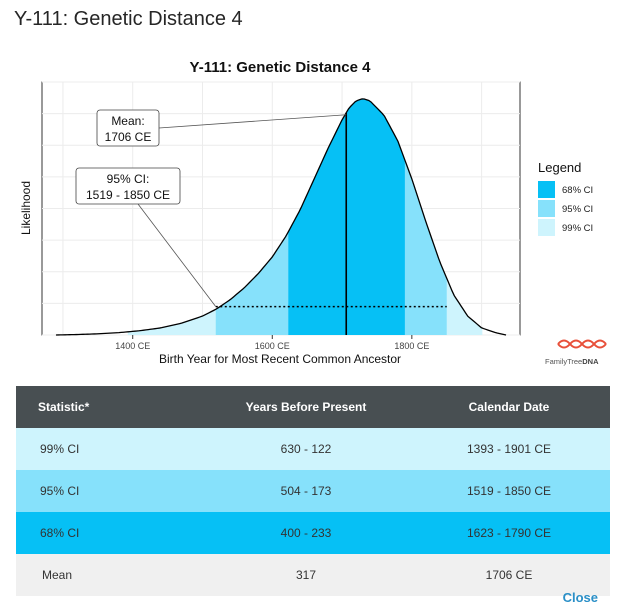 The height and width of the screenshot is (612, 627). Describe the element at coordinates (128, 19) in the screenshot. I see `modal-title: Y-111: Genetic Distance 4` at that location.